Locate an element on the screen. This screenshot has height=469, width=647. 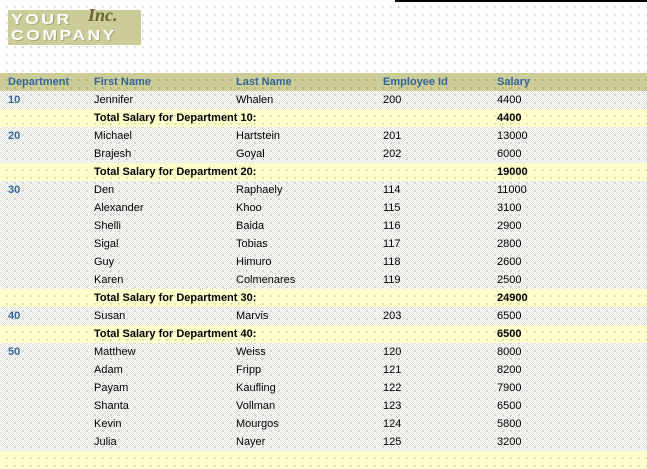
department-total-row: Total Salary for Department 40: 6500 is located at coordinates (323, 334).